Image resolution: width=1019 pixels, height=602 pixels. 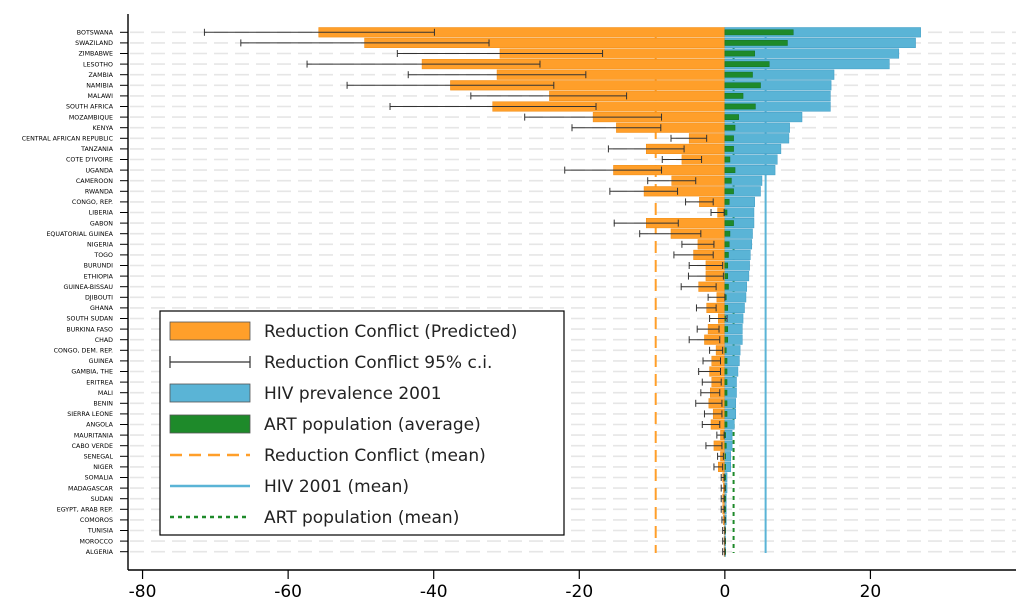 I want to click on category-label: ZAMBIA, so click(x=100, y=75).